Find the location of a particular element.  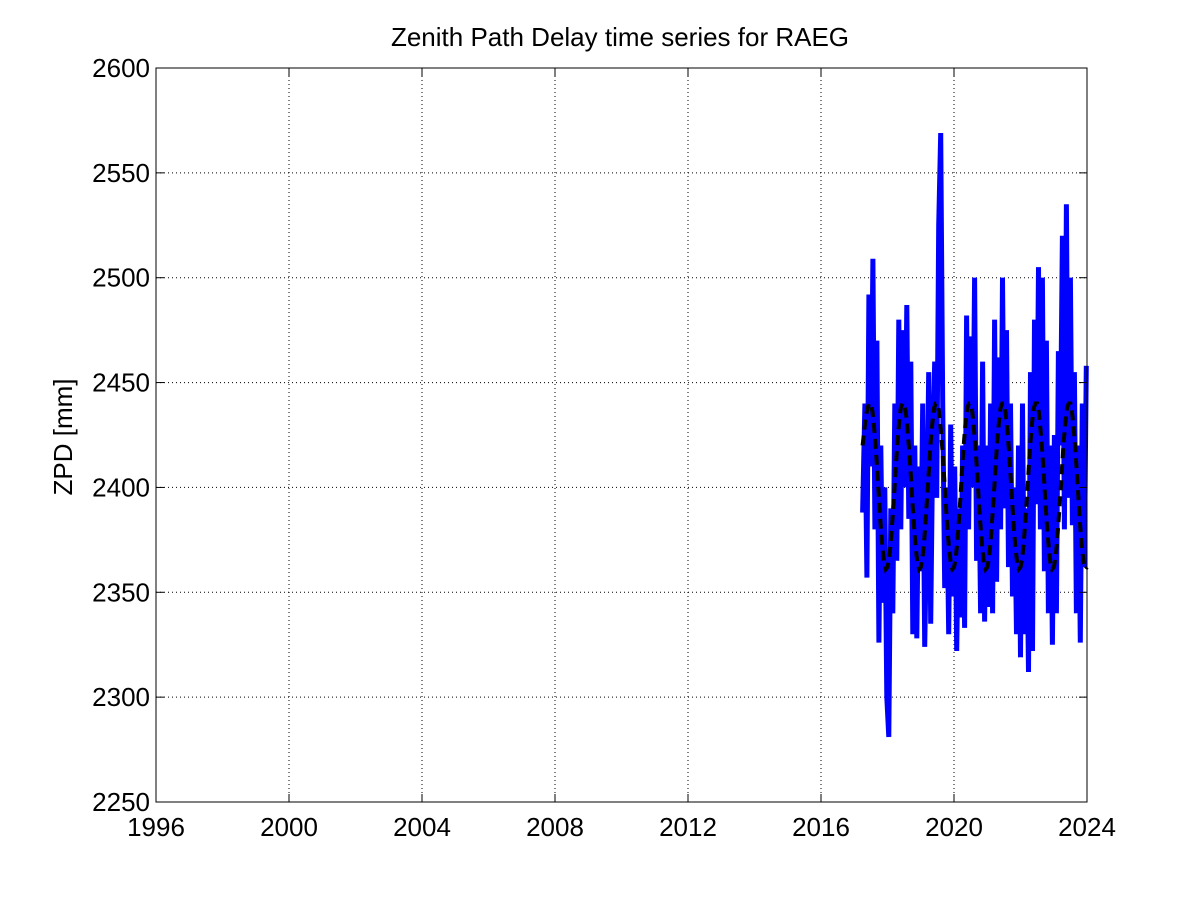

zpd-series-line is located at coordinates (974, 435).